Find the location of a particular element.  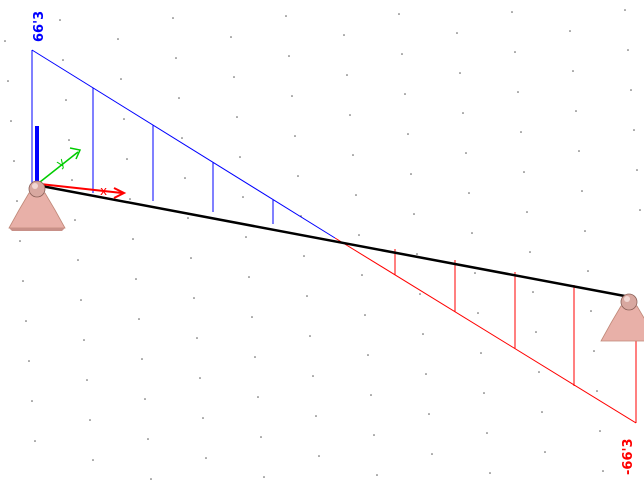

max-negative-label: -66'3 is located at coordinates (628, 456).